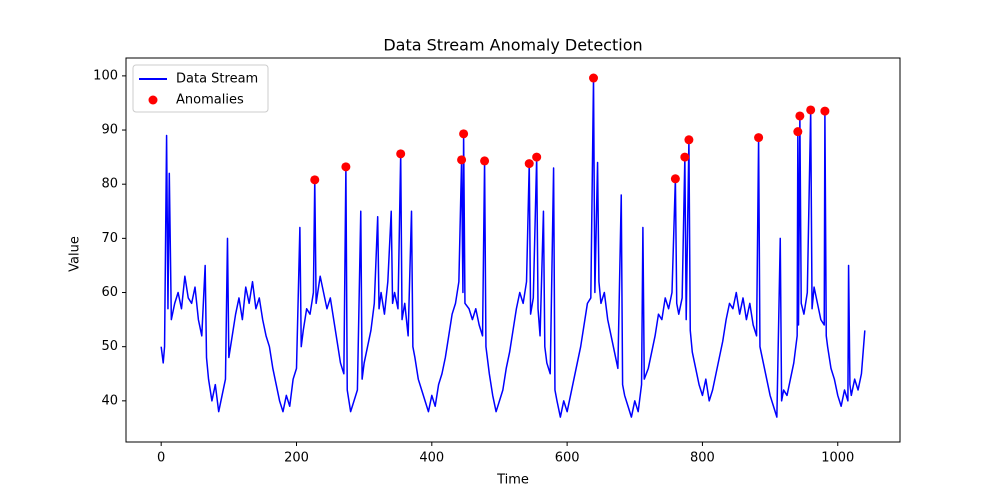 Image resolution: width=1000 pixels, height=504 pixels. I want to click on y-tick-label: 80, so click(109, 184).